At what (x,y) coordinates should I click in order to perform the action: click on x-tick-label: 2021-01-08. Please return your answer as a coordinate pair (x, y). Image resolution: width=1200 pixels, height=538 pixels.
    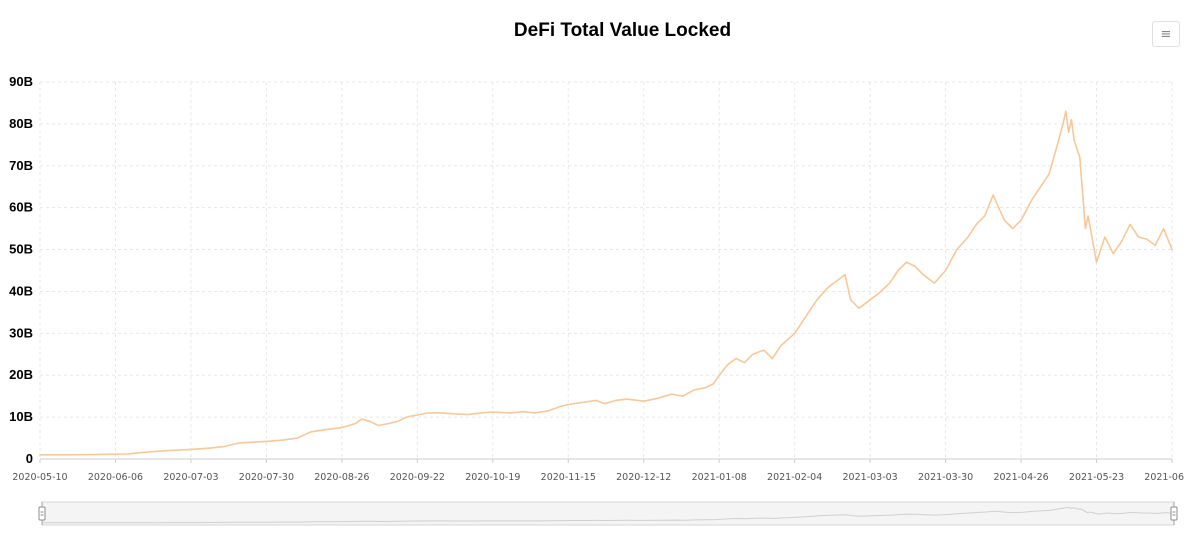
    Looking at the image, I should click on (719, 477).